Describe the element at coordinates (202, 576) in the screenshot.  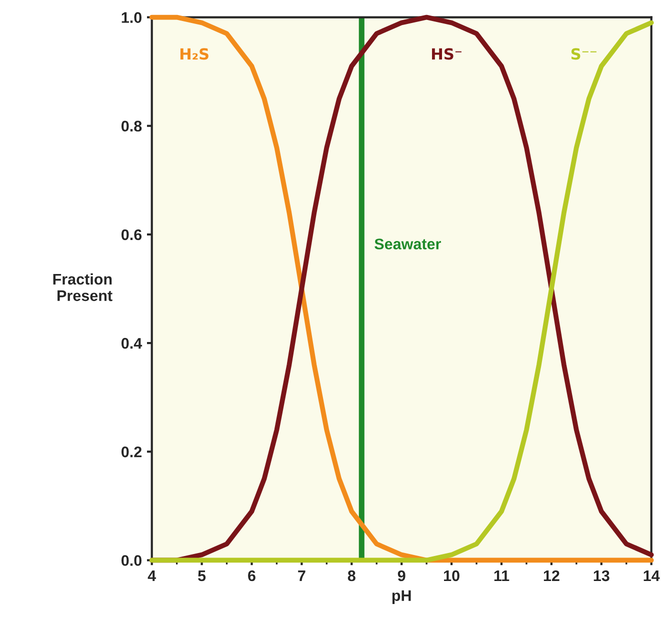
I see `x-tick-label: 5` at that location.